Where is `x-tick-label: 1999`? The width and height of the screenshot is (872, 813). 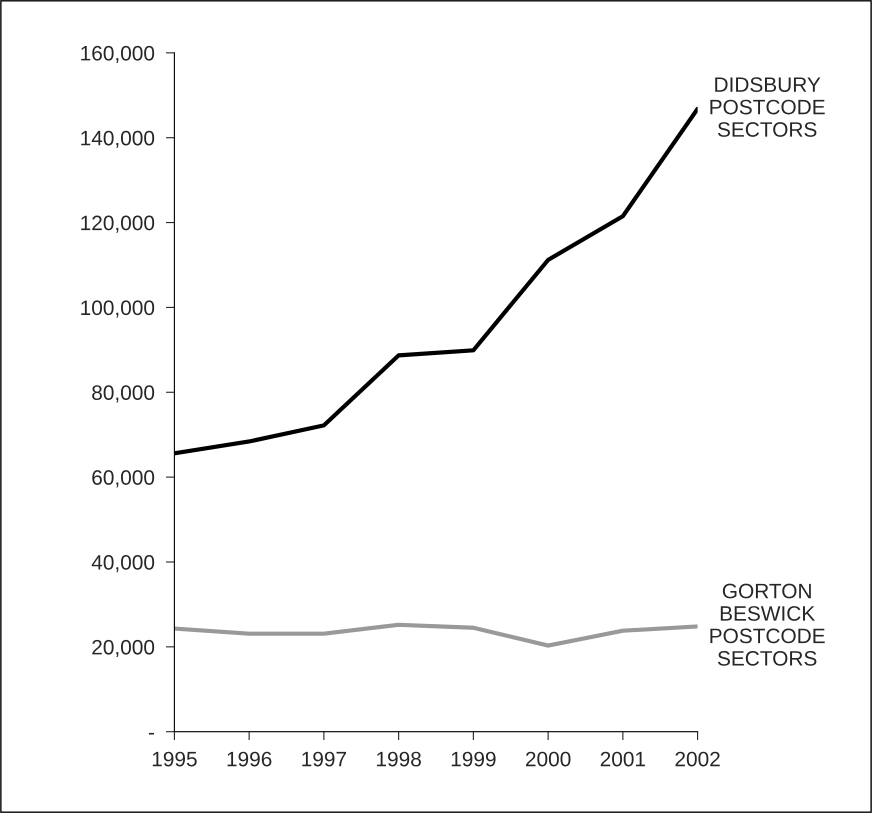 x-tick-label: 1999 is located at coordinates (474, 759).